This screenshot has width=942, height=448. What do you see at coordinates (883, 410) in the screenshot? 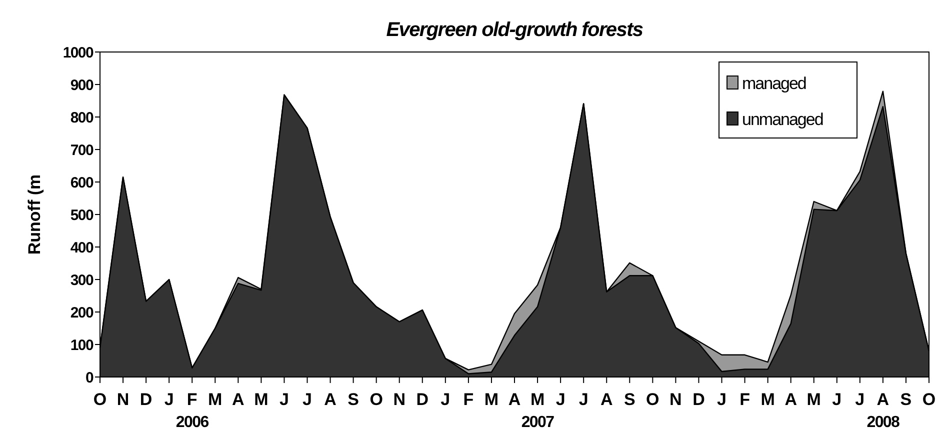
I see `x-tick-label: A 2008` at bounding box center [883, 410].